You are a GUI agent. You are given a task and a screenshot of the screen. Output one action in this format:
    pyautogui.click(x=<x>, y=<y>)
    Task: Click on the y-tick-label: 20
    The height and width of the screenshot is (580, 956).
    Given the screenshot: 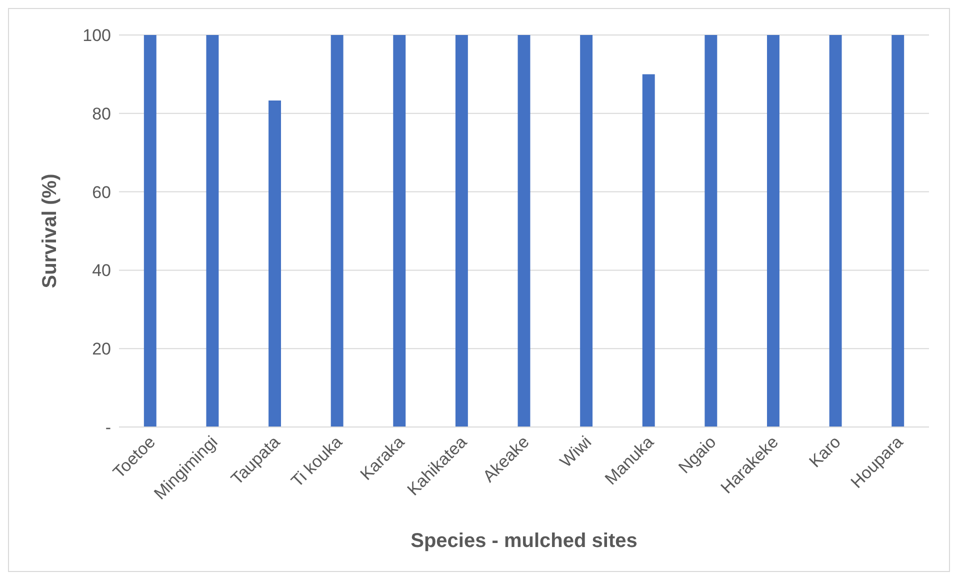 What is the action you would take?
    pyautogui.click(x=101, y=349)
    